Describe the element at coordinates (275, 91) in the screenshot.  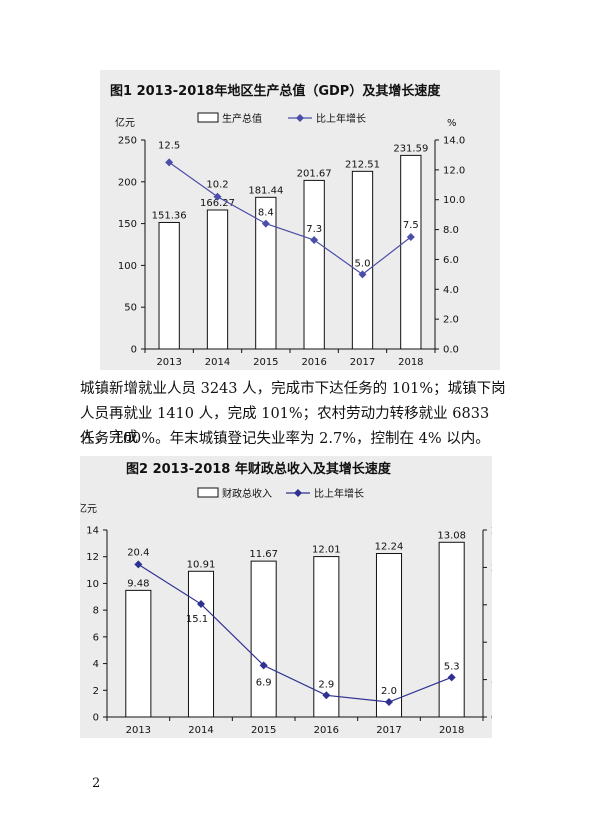
I see `chart-title: 图1 2013-2018年地区生产总值（GDP）及其增长速度` at that location.